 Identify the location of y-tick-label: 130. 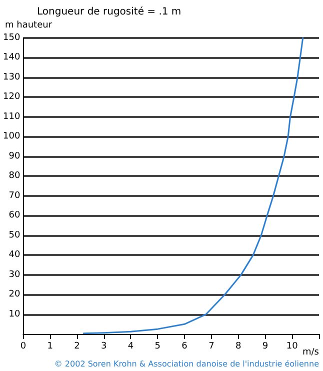
(11, 77).